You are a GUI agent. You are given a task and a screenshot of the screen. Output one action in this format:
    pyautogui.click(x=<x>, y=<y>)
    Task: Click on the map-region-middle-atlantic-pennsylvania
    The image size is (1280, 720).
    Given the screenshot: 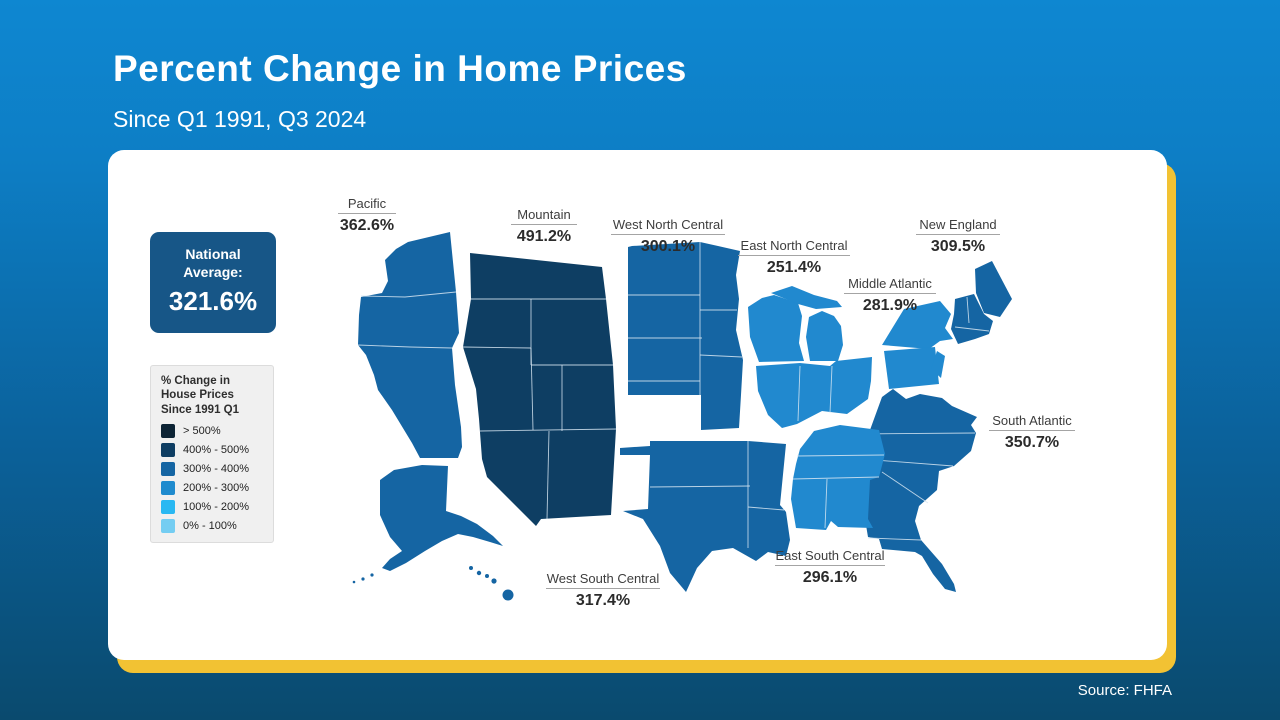 What is the action you would take?
    pyautogui.click(x=911, y=368)
    